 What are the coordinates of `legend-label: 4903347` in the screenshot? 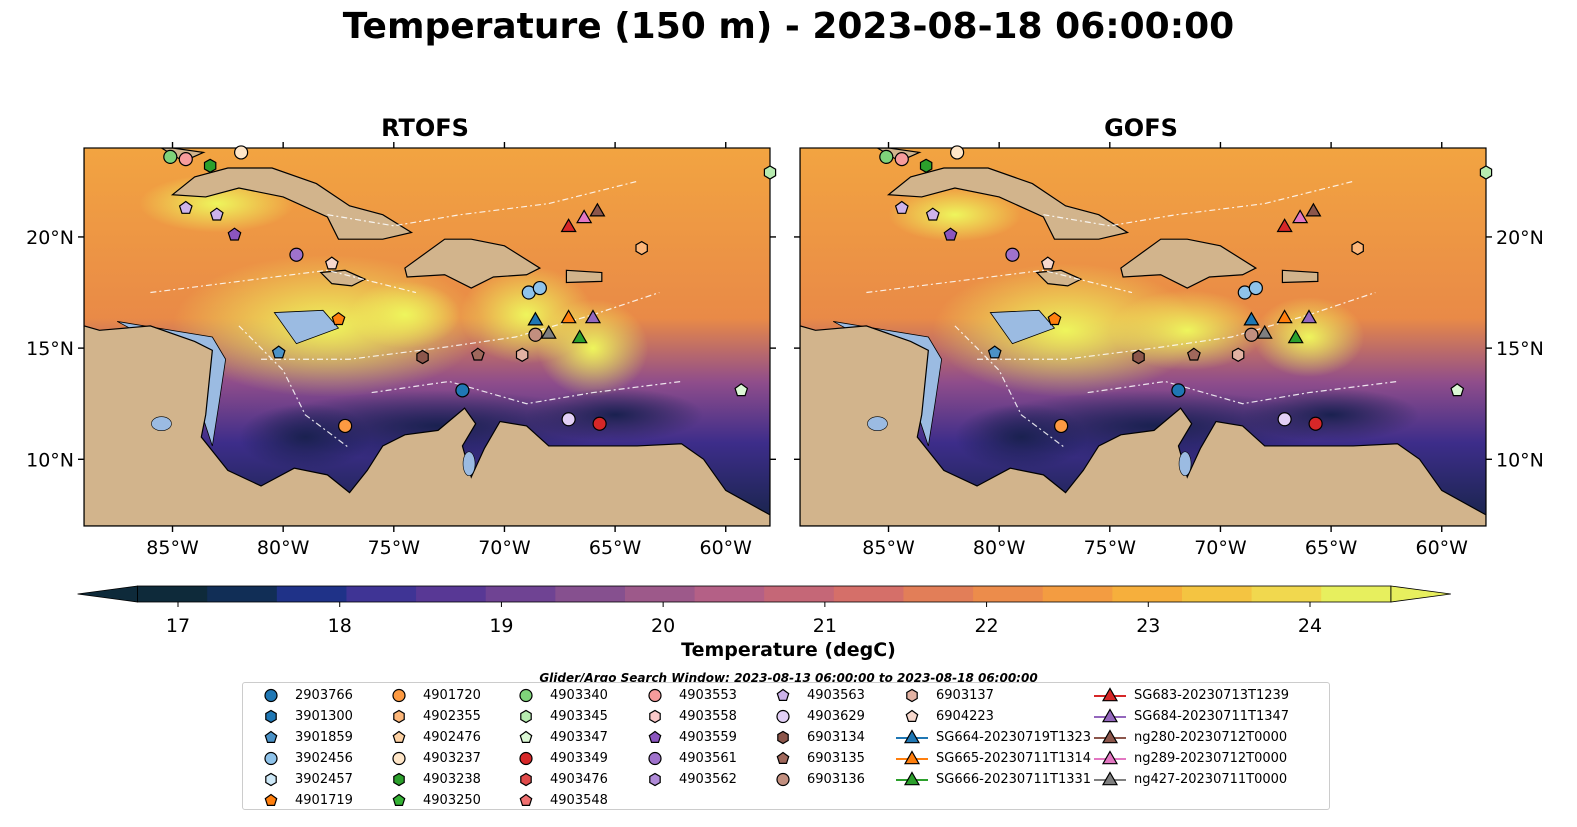 It's located at (579, 737).